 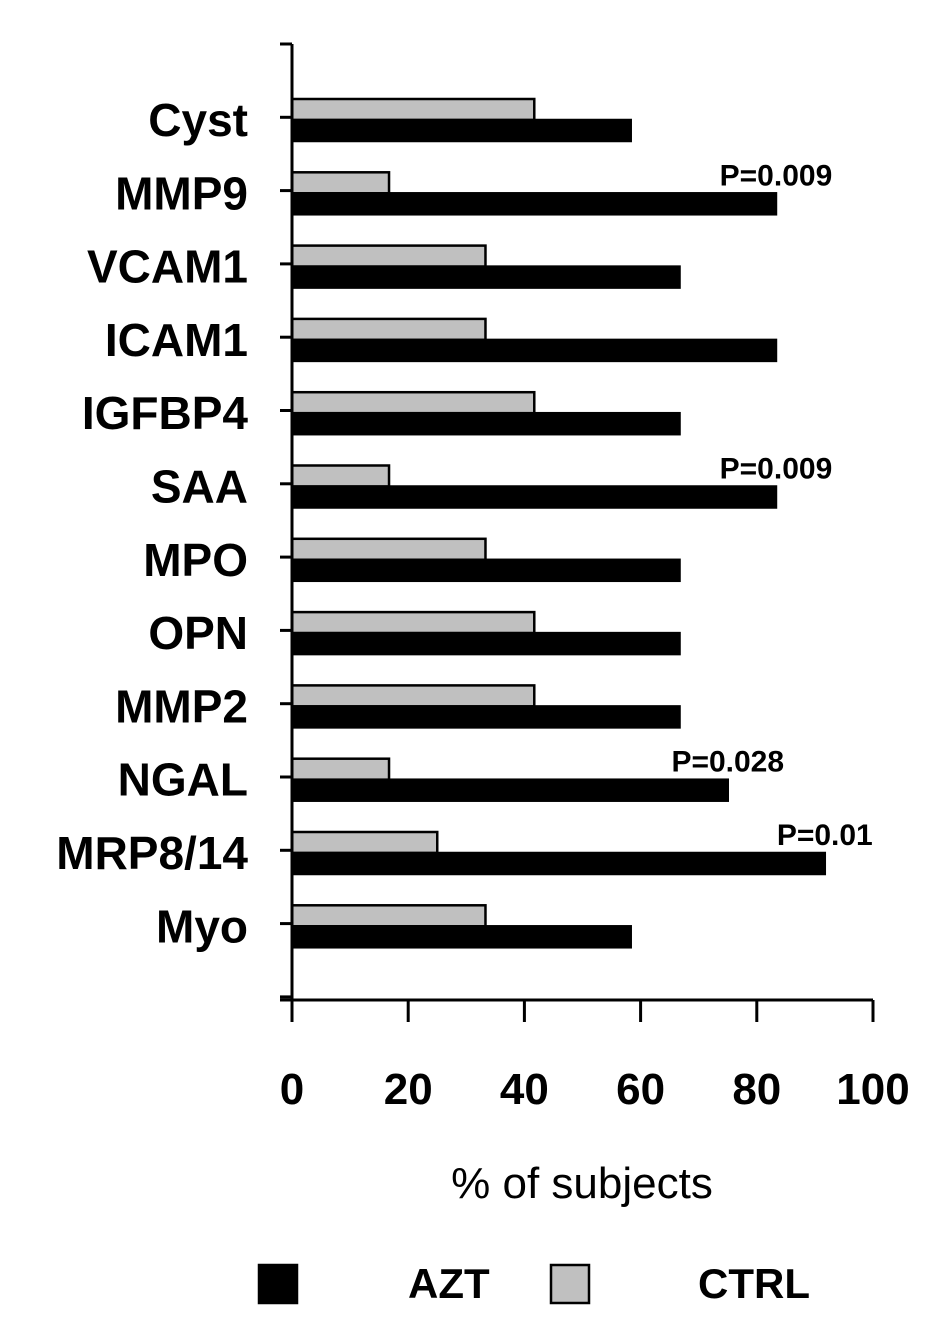 I want to click on p-value-annotation: P=0.01, so click(x=825, y=835).